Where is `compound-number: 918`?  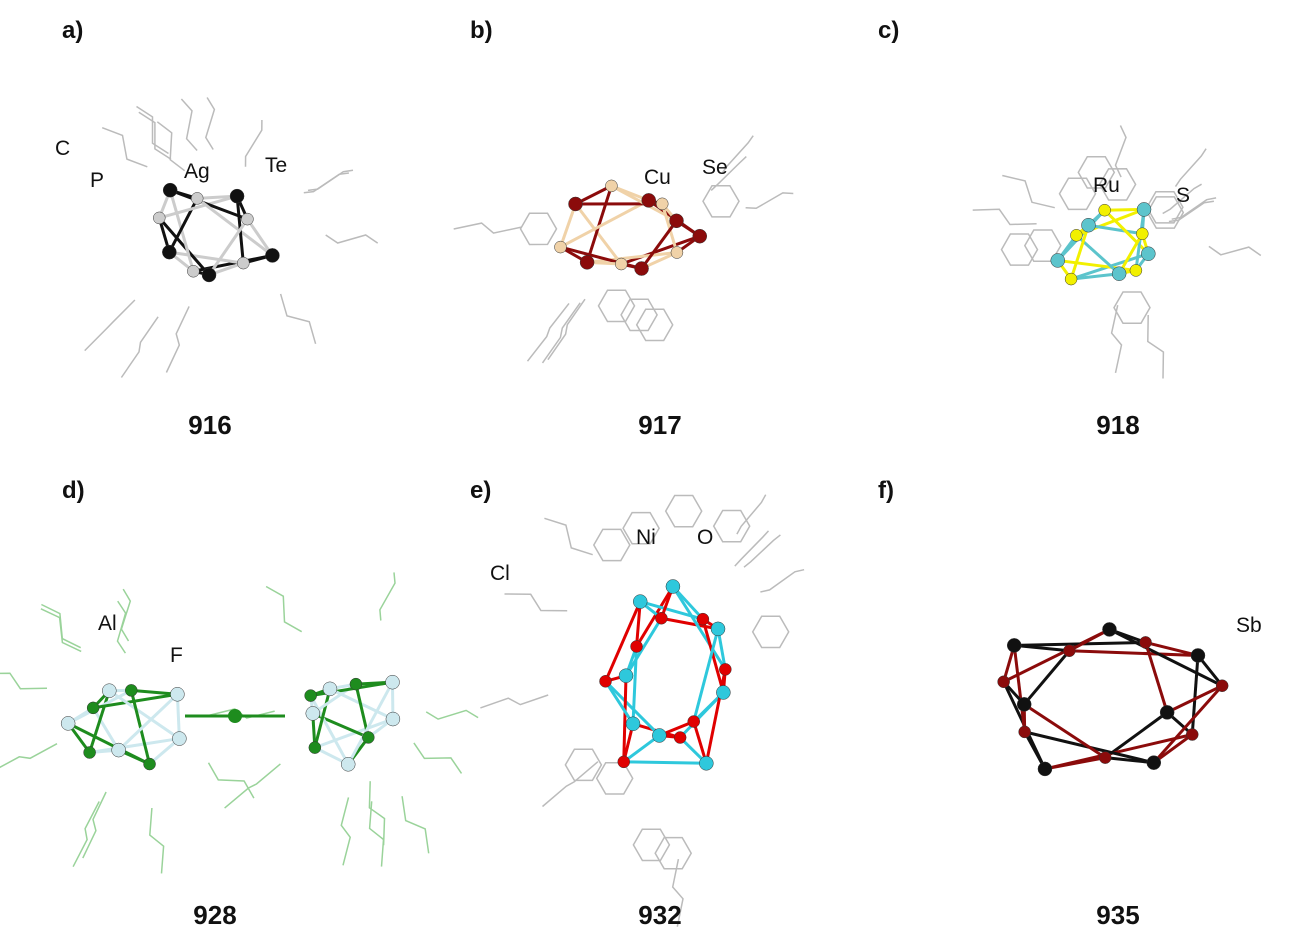 compound-number: 918 is located at coordinates (1117, 425).